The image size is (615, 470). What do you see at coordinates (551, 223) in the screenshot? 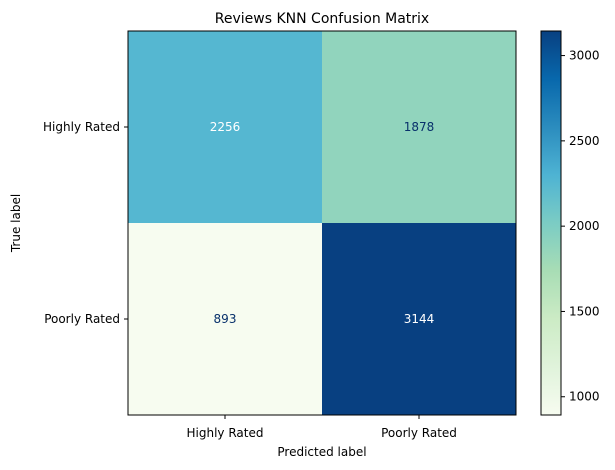
I see `colorbar` at bounding box center [551, 223].